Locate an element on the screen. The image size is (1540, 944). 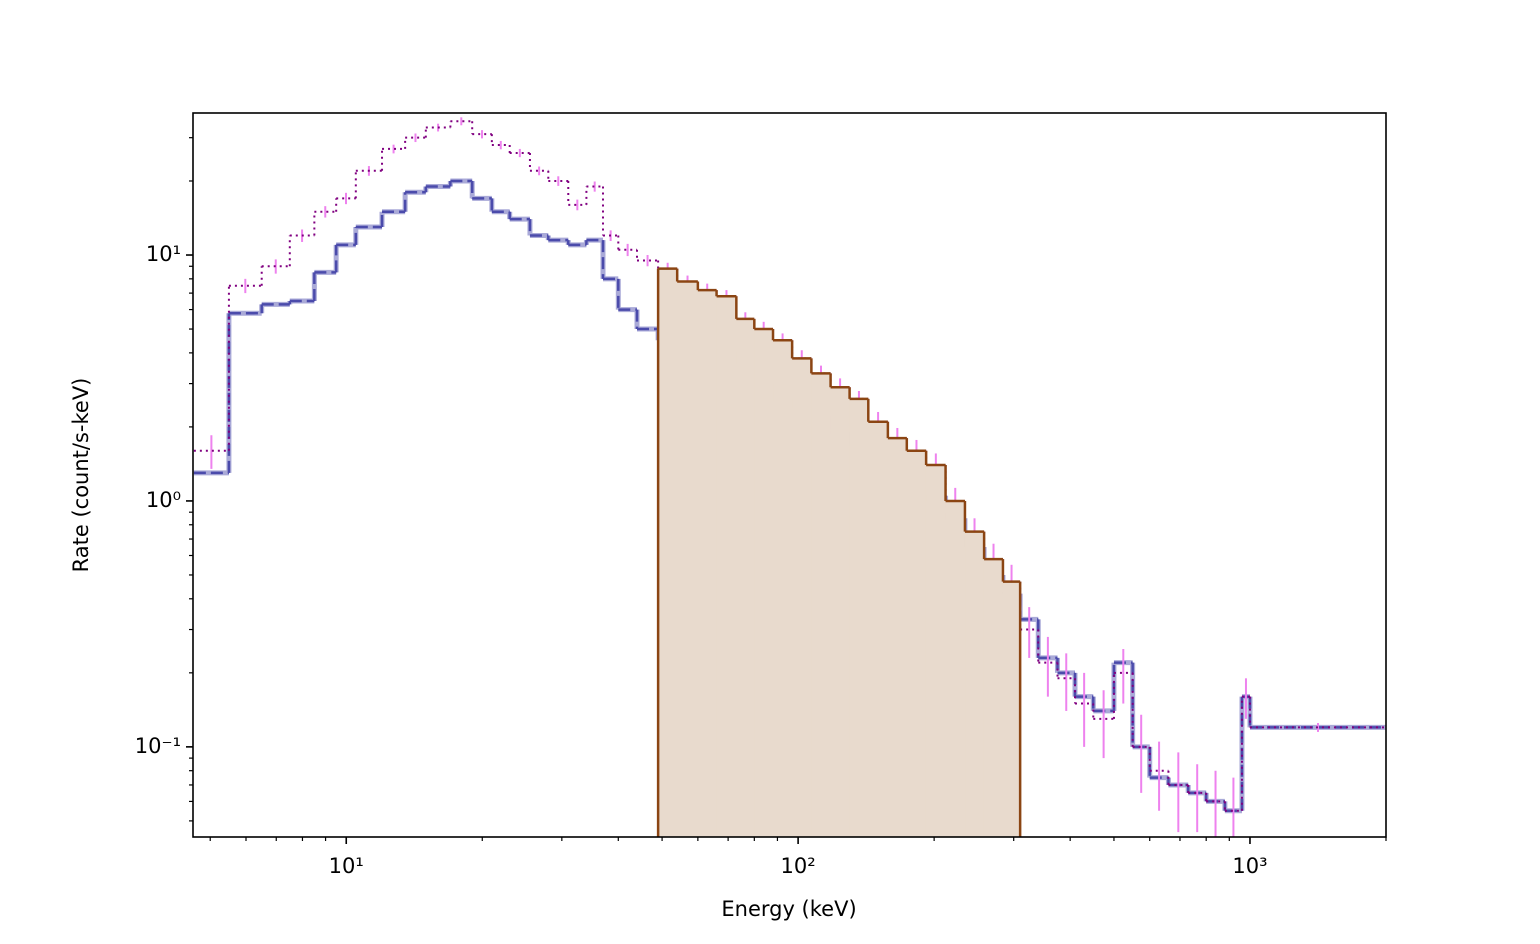
x-tick-label: 10¹ is located at coordinates (346, 866).